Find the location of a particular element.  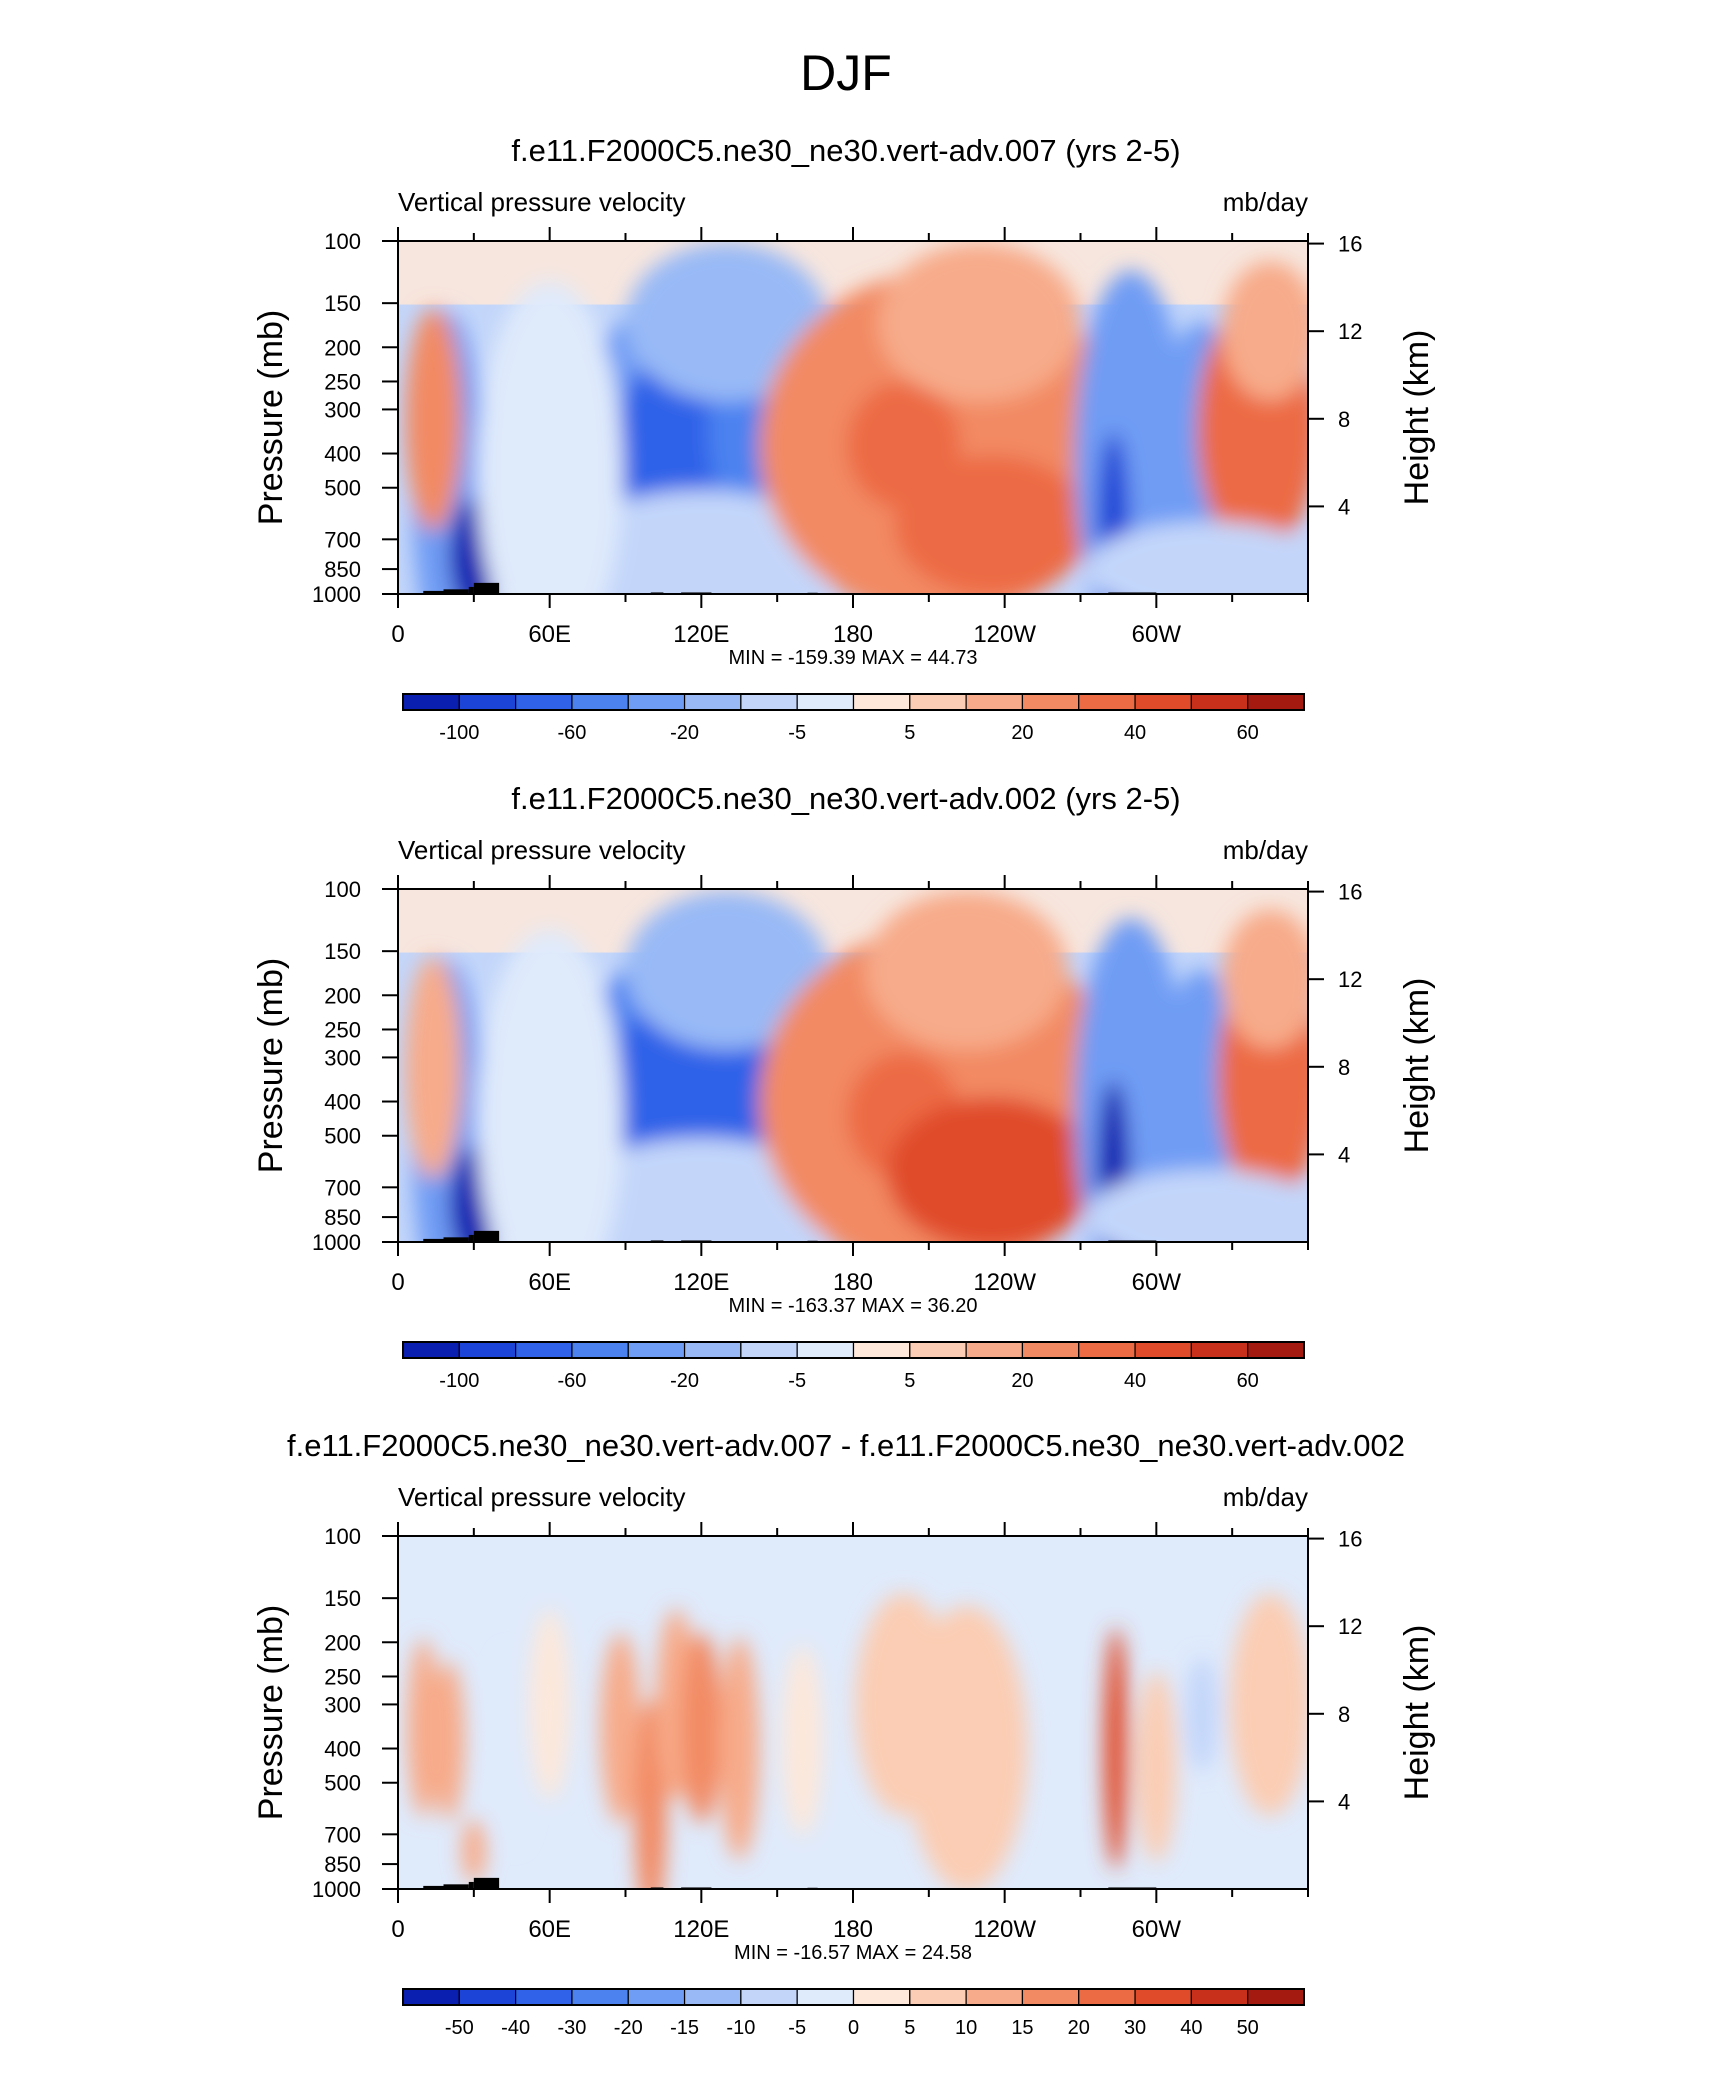

y-axis-title: Pressure (mb) is located at coordinates (271, 1712).